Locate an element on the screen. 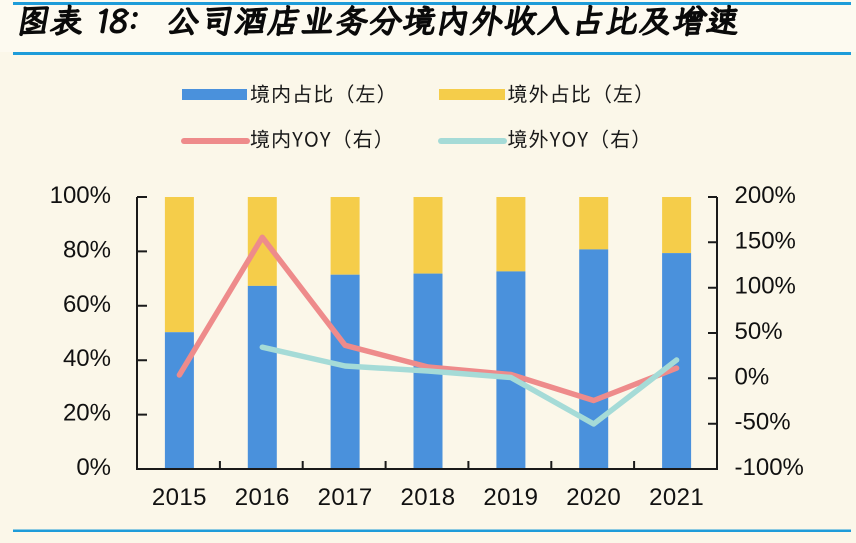 The width and height of the screenshot is (856, 543). svg-text: 150% is located at coordinates (765, 240).